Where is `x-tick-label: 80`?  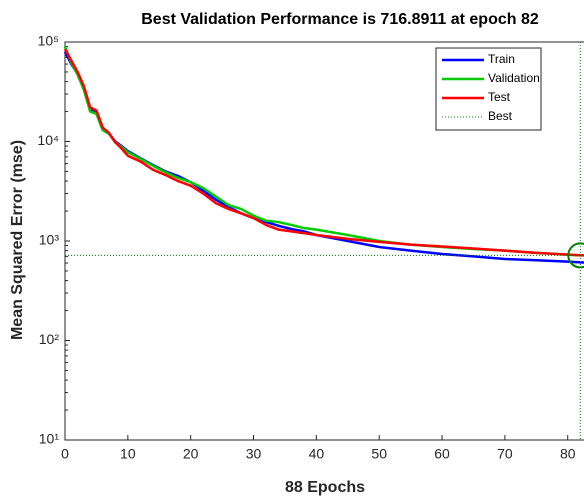 x-tick-label: 80 is located at coordinates (568, 454).